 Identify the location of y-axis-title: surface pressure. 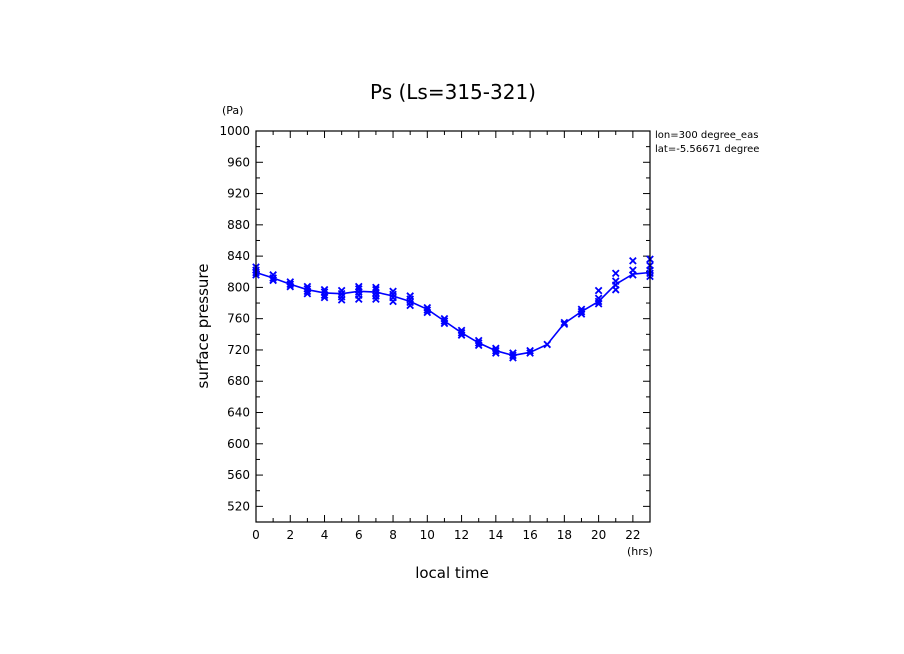
(203, 326).